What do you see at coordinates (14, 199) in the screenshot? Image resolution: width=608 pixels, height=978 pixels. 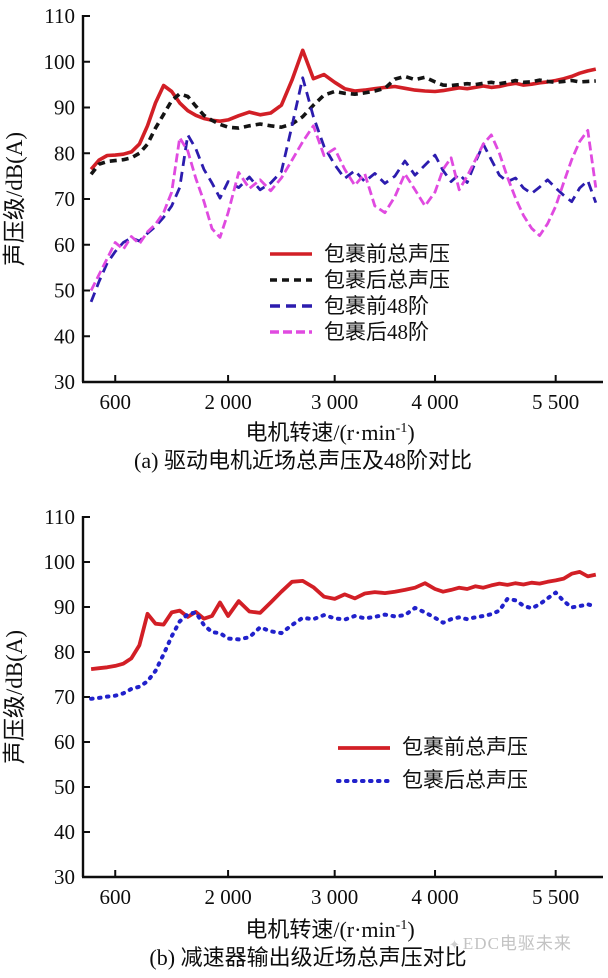 I see `chart-a-y-axis-label: 声压级/dB(A)` at bounding box center [14, 199].